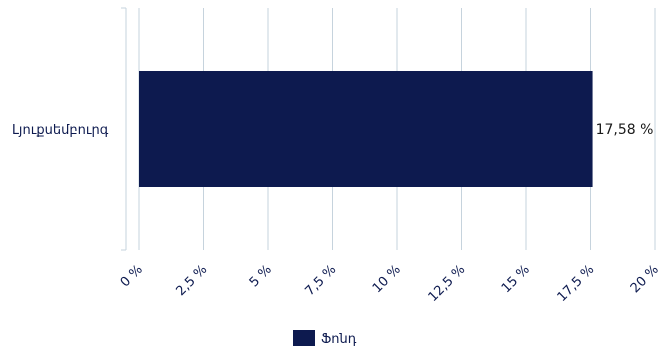  Describe the element at coordinates (516, 279) in the screenshot. I see `x-tick-label: 15 %` at that location.